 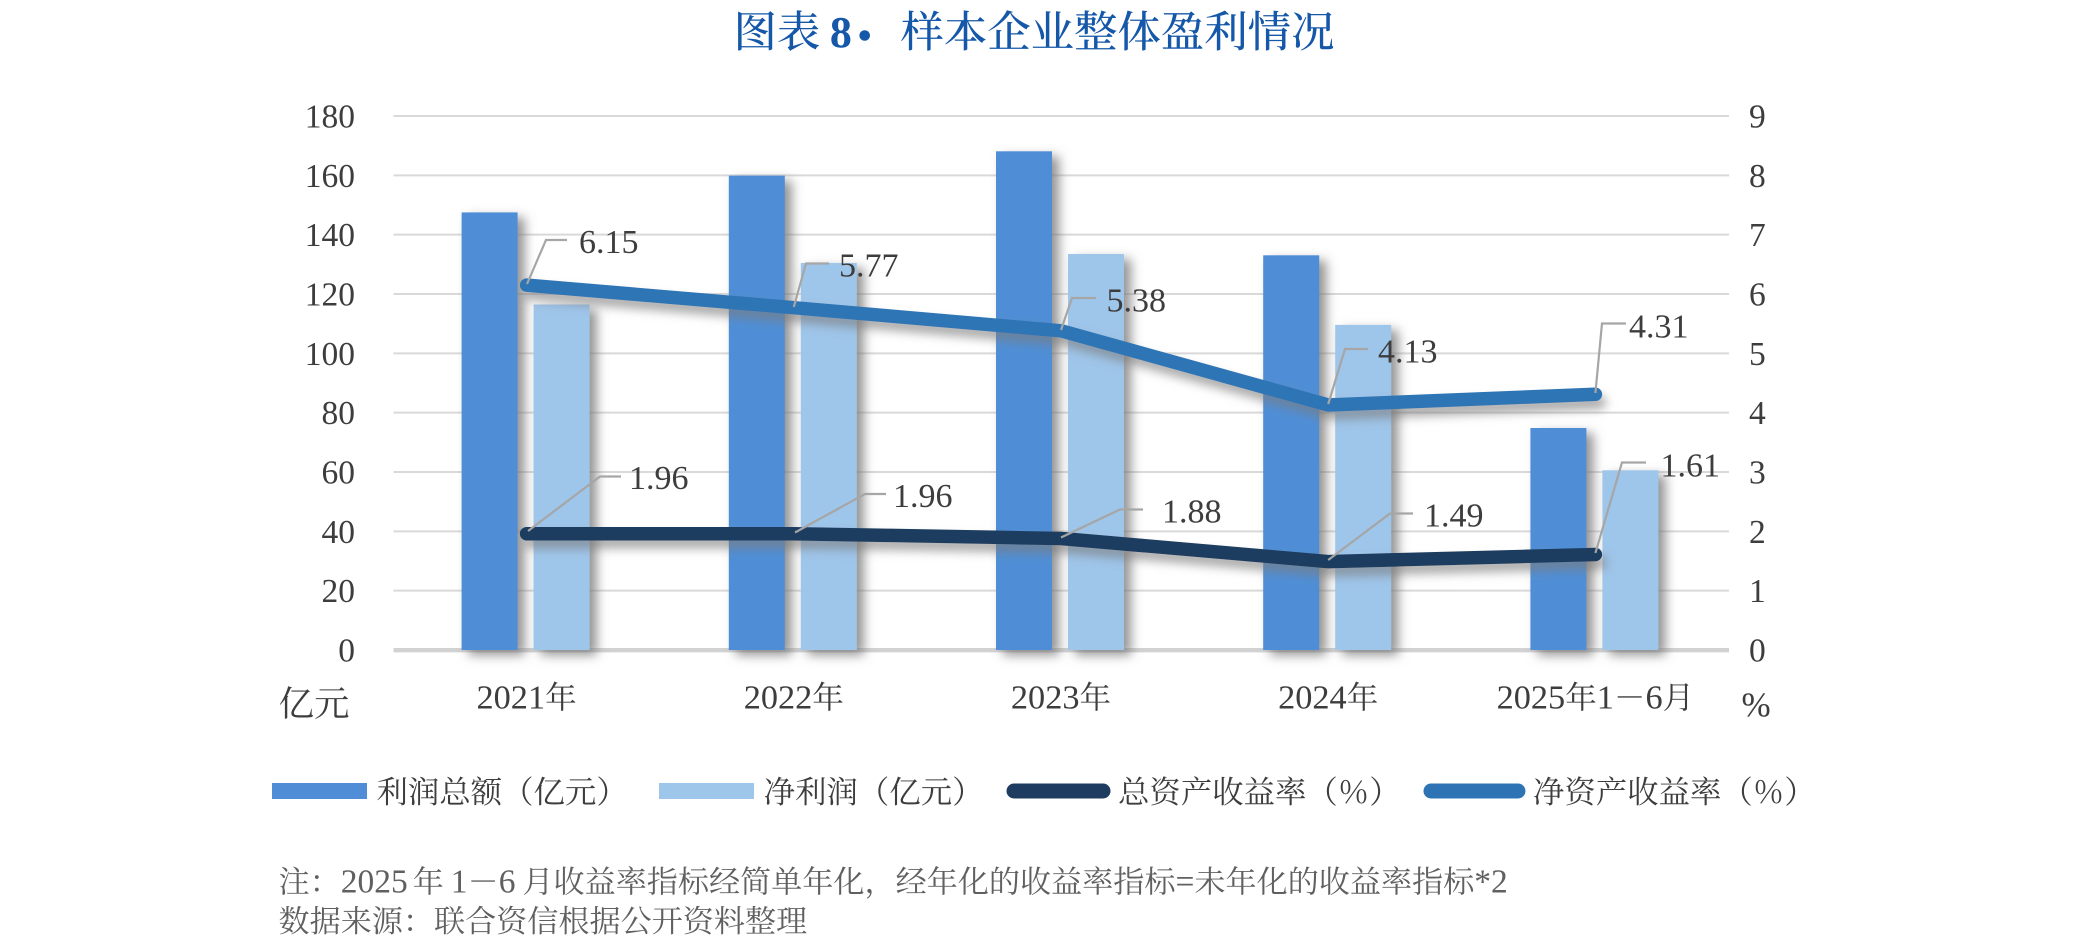 I want to click on svg-text: 2022, so click(x=778, y=698).